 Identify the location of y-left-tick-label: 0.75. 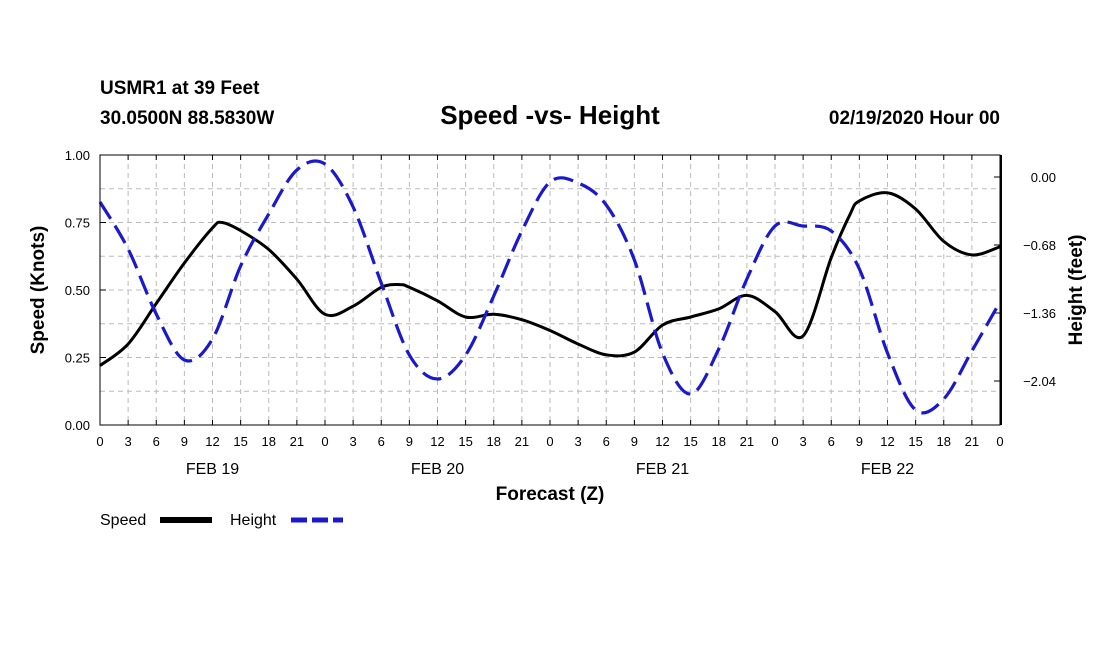
(77, 223).